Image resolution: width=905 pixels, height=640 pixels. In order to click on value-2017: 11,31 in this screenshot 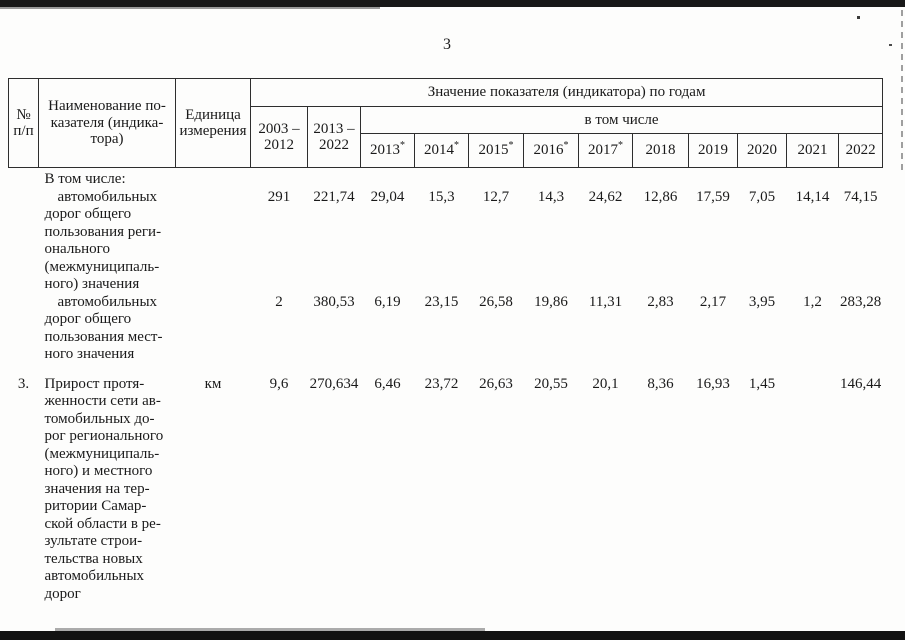, I will do `click(605, 301)`.